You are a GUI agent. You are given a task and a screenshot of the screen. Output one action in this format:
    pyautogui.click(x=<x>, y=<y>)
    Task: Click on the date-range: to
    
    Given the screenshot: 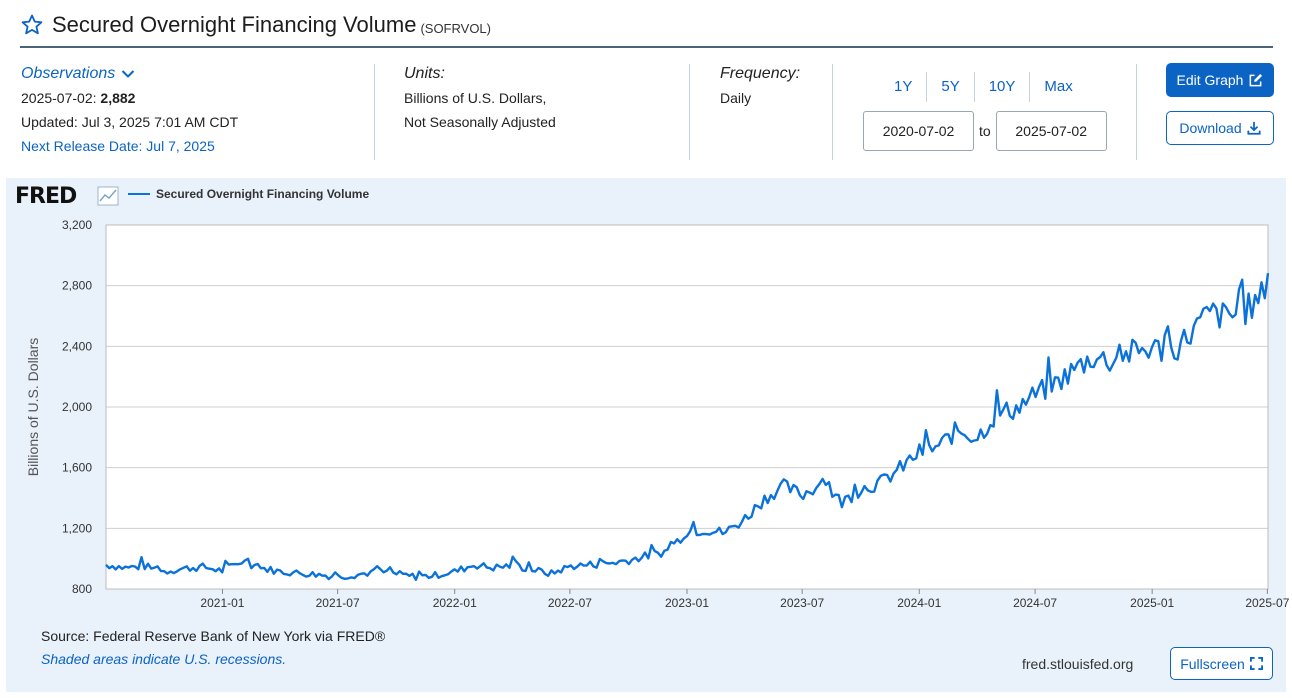 What is the action you would take?
    pyautogui.click(x=985, y=131)
    